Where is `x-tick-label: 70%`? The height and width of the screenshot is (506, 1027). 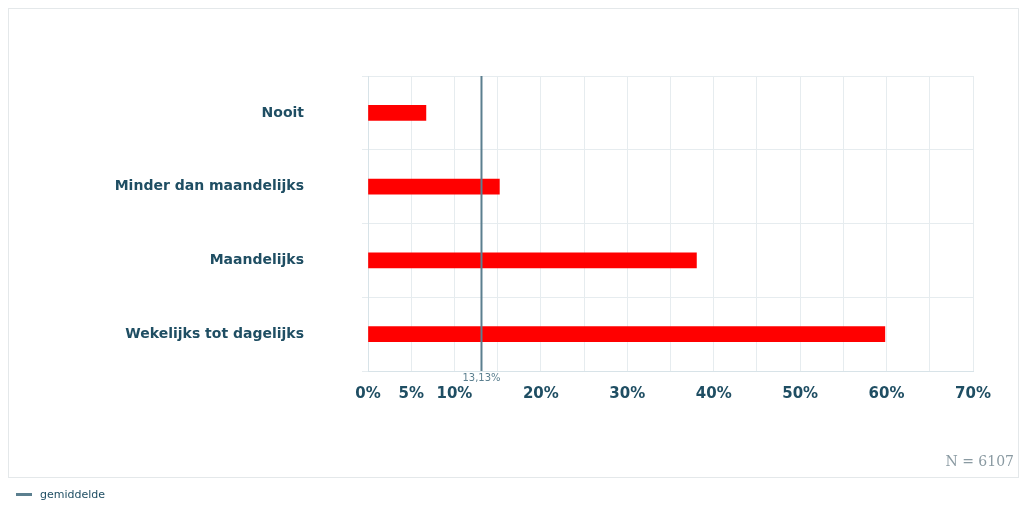 x-tick-label: 70% is located at coordinates (973, 392).